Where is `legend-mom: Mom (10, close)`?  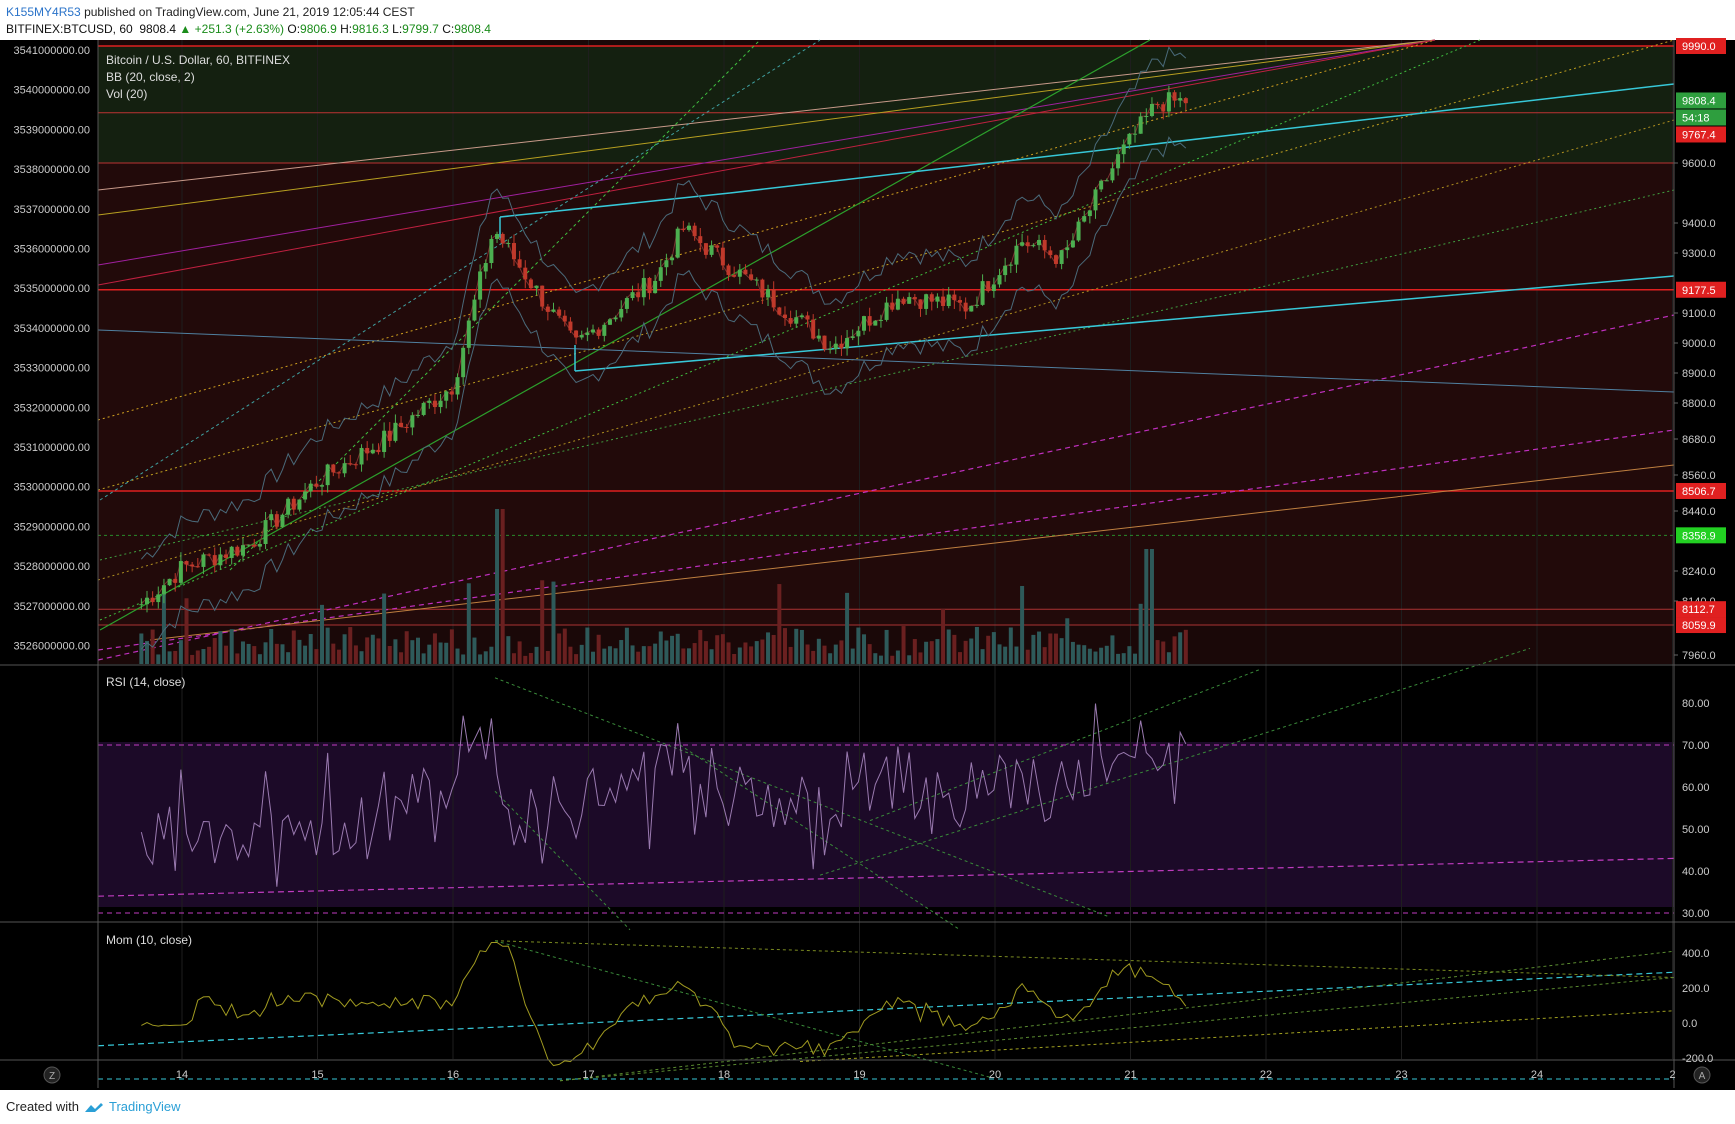
legend-mom: Mom (10, close) is located at coordinates (149, 940).